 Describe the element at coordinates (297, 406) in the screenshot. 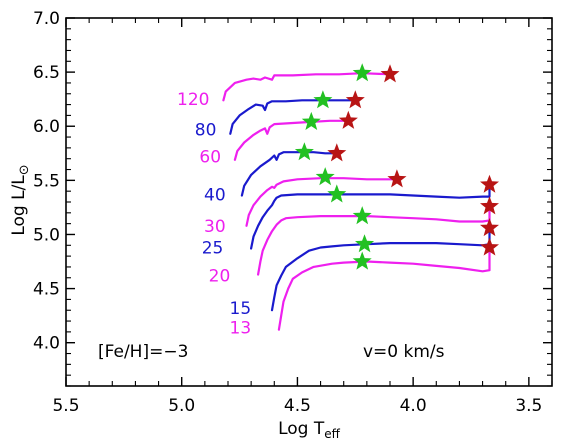

I see `x-tick-label: 4.5` at that location.